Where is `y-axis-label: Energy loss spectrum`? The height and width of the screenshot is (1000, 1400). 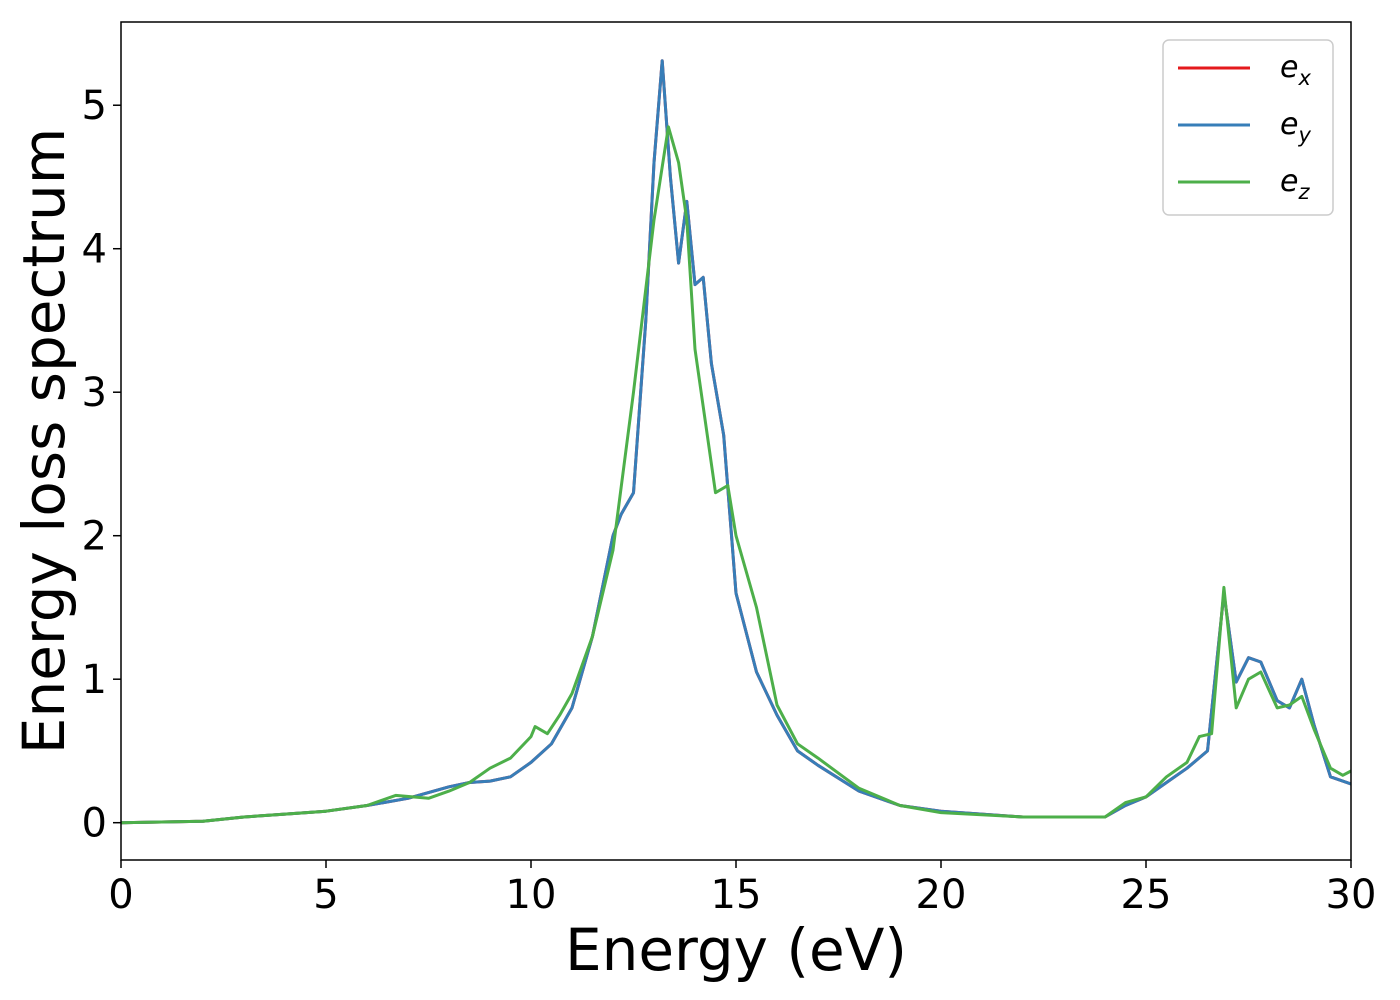 y-axis-label: Energy loss spectrum is located at coordinates (44, 441).